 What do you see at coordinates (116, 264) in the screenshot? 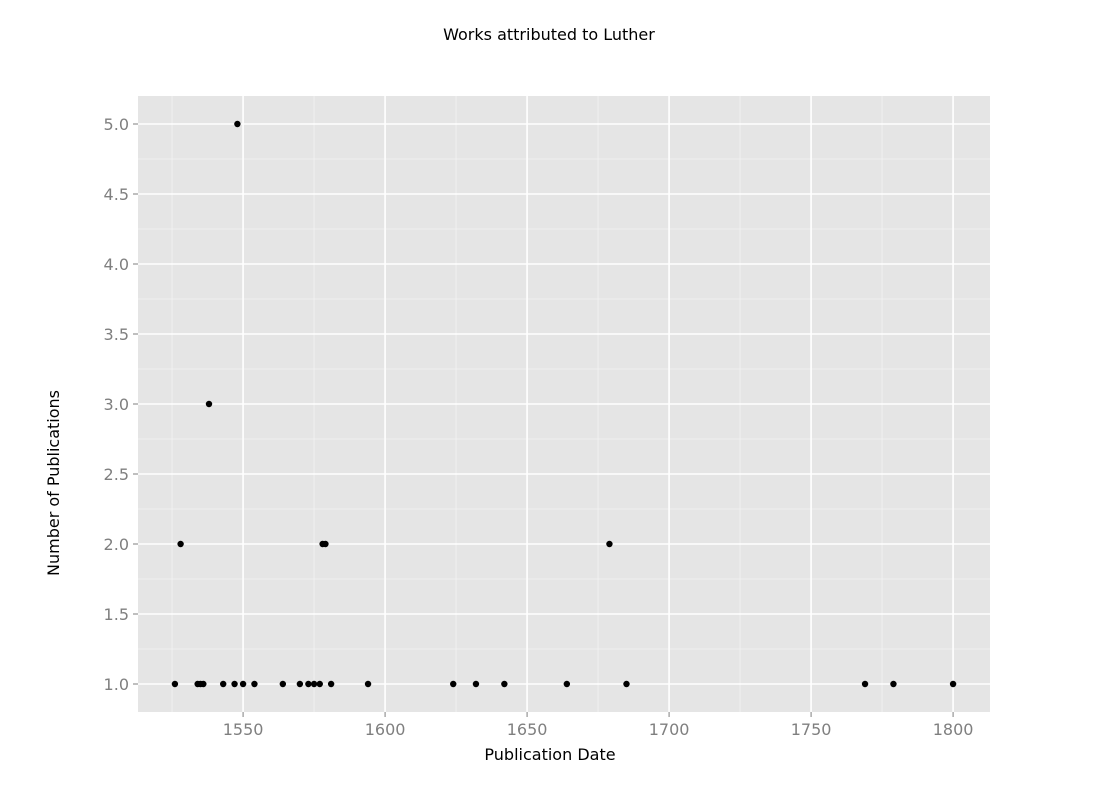
I see `y-tick-label: 4.0` at bounding box center [116, 264].